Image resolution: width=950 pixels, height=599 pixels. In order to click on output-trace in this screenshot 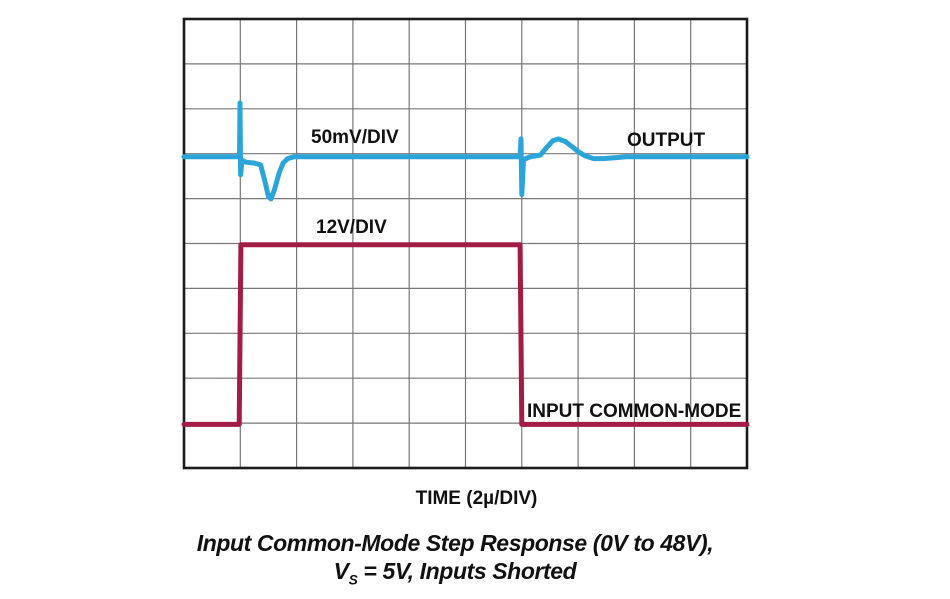, I will do `click(465, 151)`.